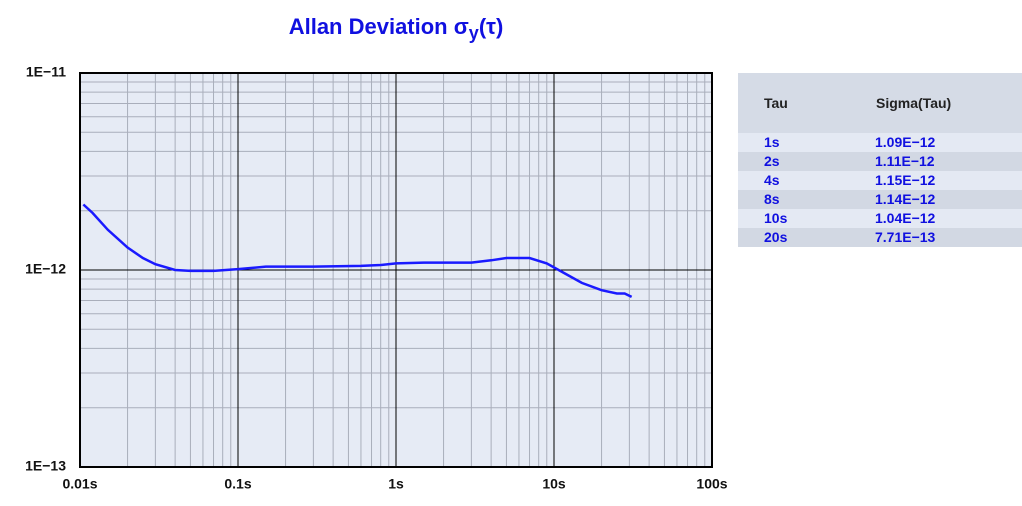  Describe the element at coordinates (806, 103) in the screenshot. I see `column-header: Tau` at that location.